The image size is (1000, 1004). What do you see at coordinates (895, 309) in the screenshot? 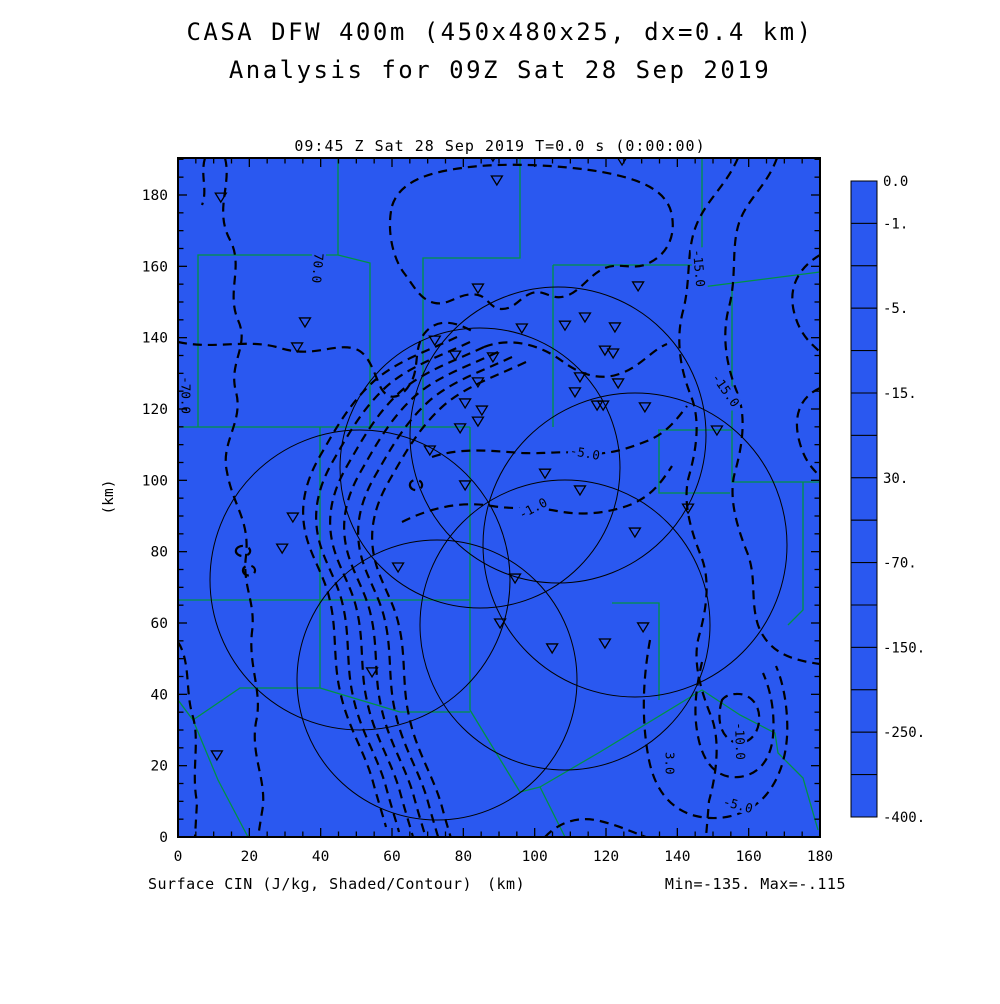
I see `svg-text: -5.` at bounding box center [895, 309].